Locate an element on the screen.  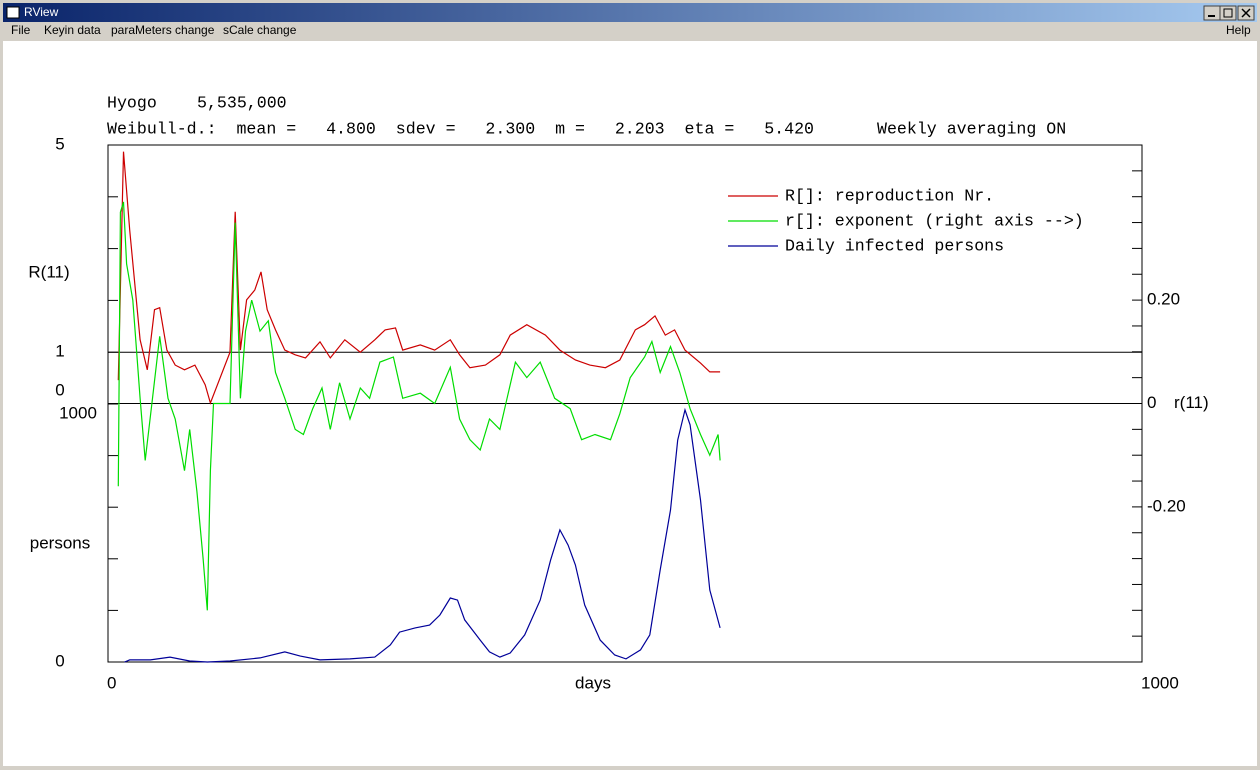
y-tick-label: 5 is located at coordinates (59, 143).